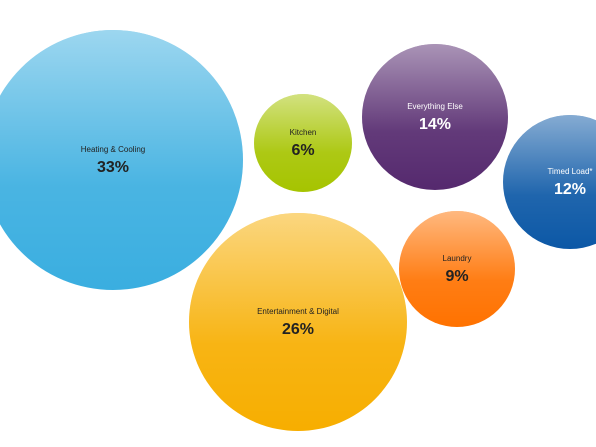  What do you see at coordinates (298, 311) in the screenshot?
I see `bubble-category: Entertainment & Digital` at bounding box center [298, 311].